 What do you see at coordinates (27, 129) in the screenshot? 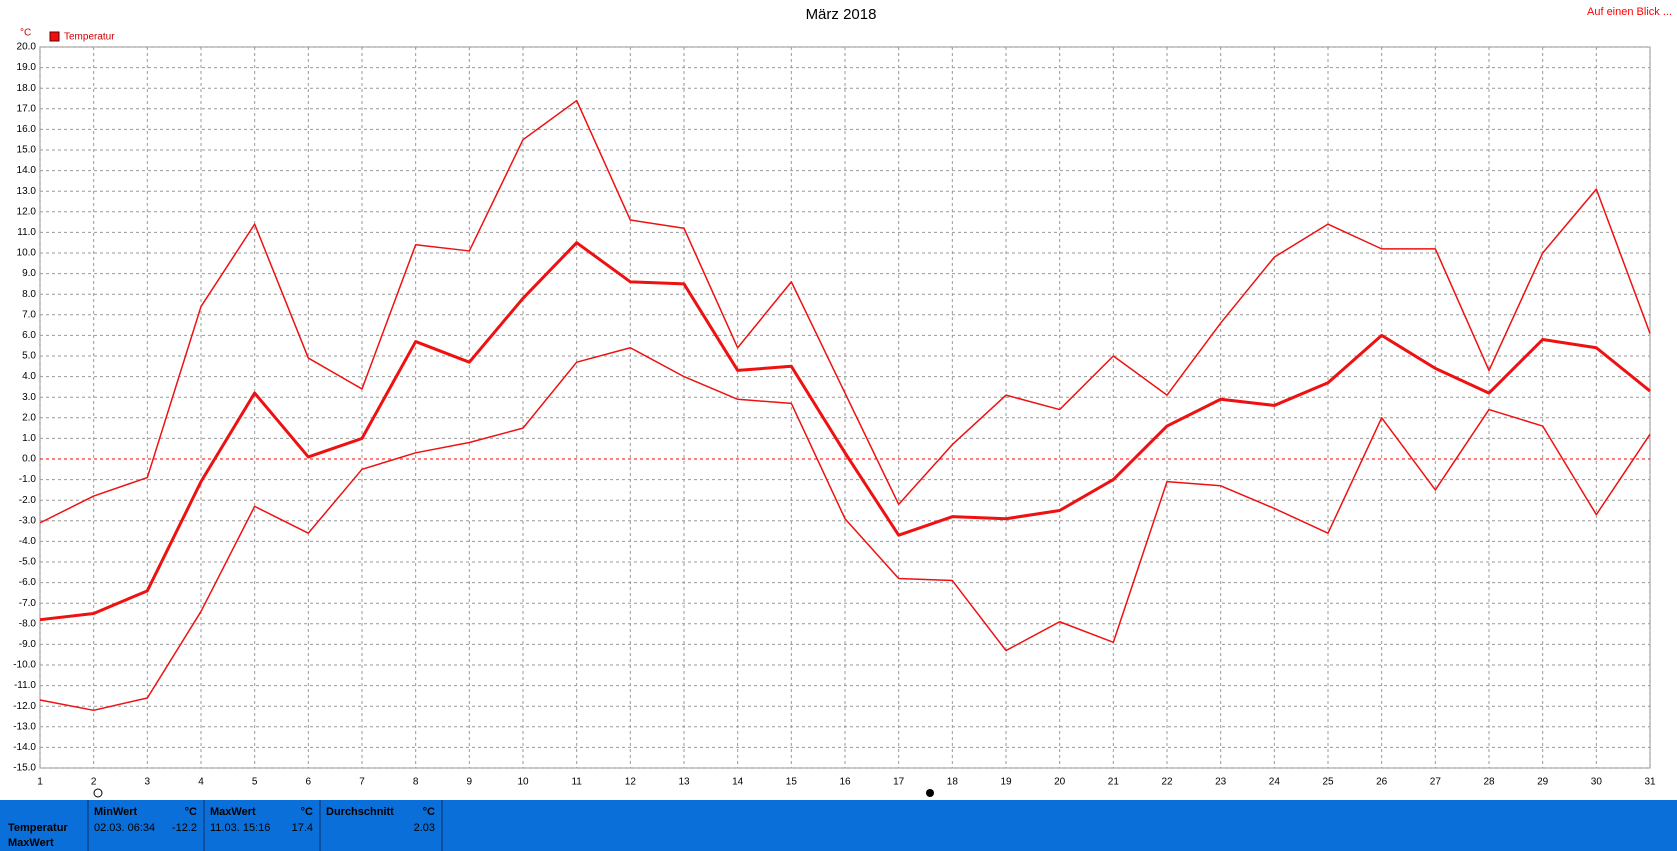
I see `y-tick-label: 16.0` at bounding box center [27, 129].